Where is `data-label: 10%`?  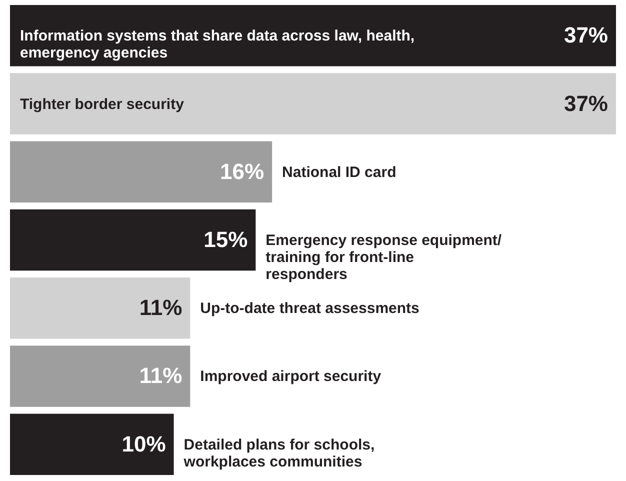
data-label: 10% is located at coordinates (144, 443).